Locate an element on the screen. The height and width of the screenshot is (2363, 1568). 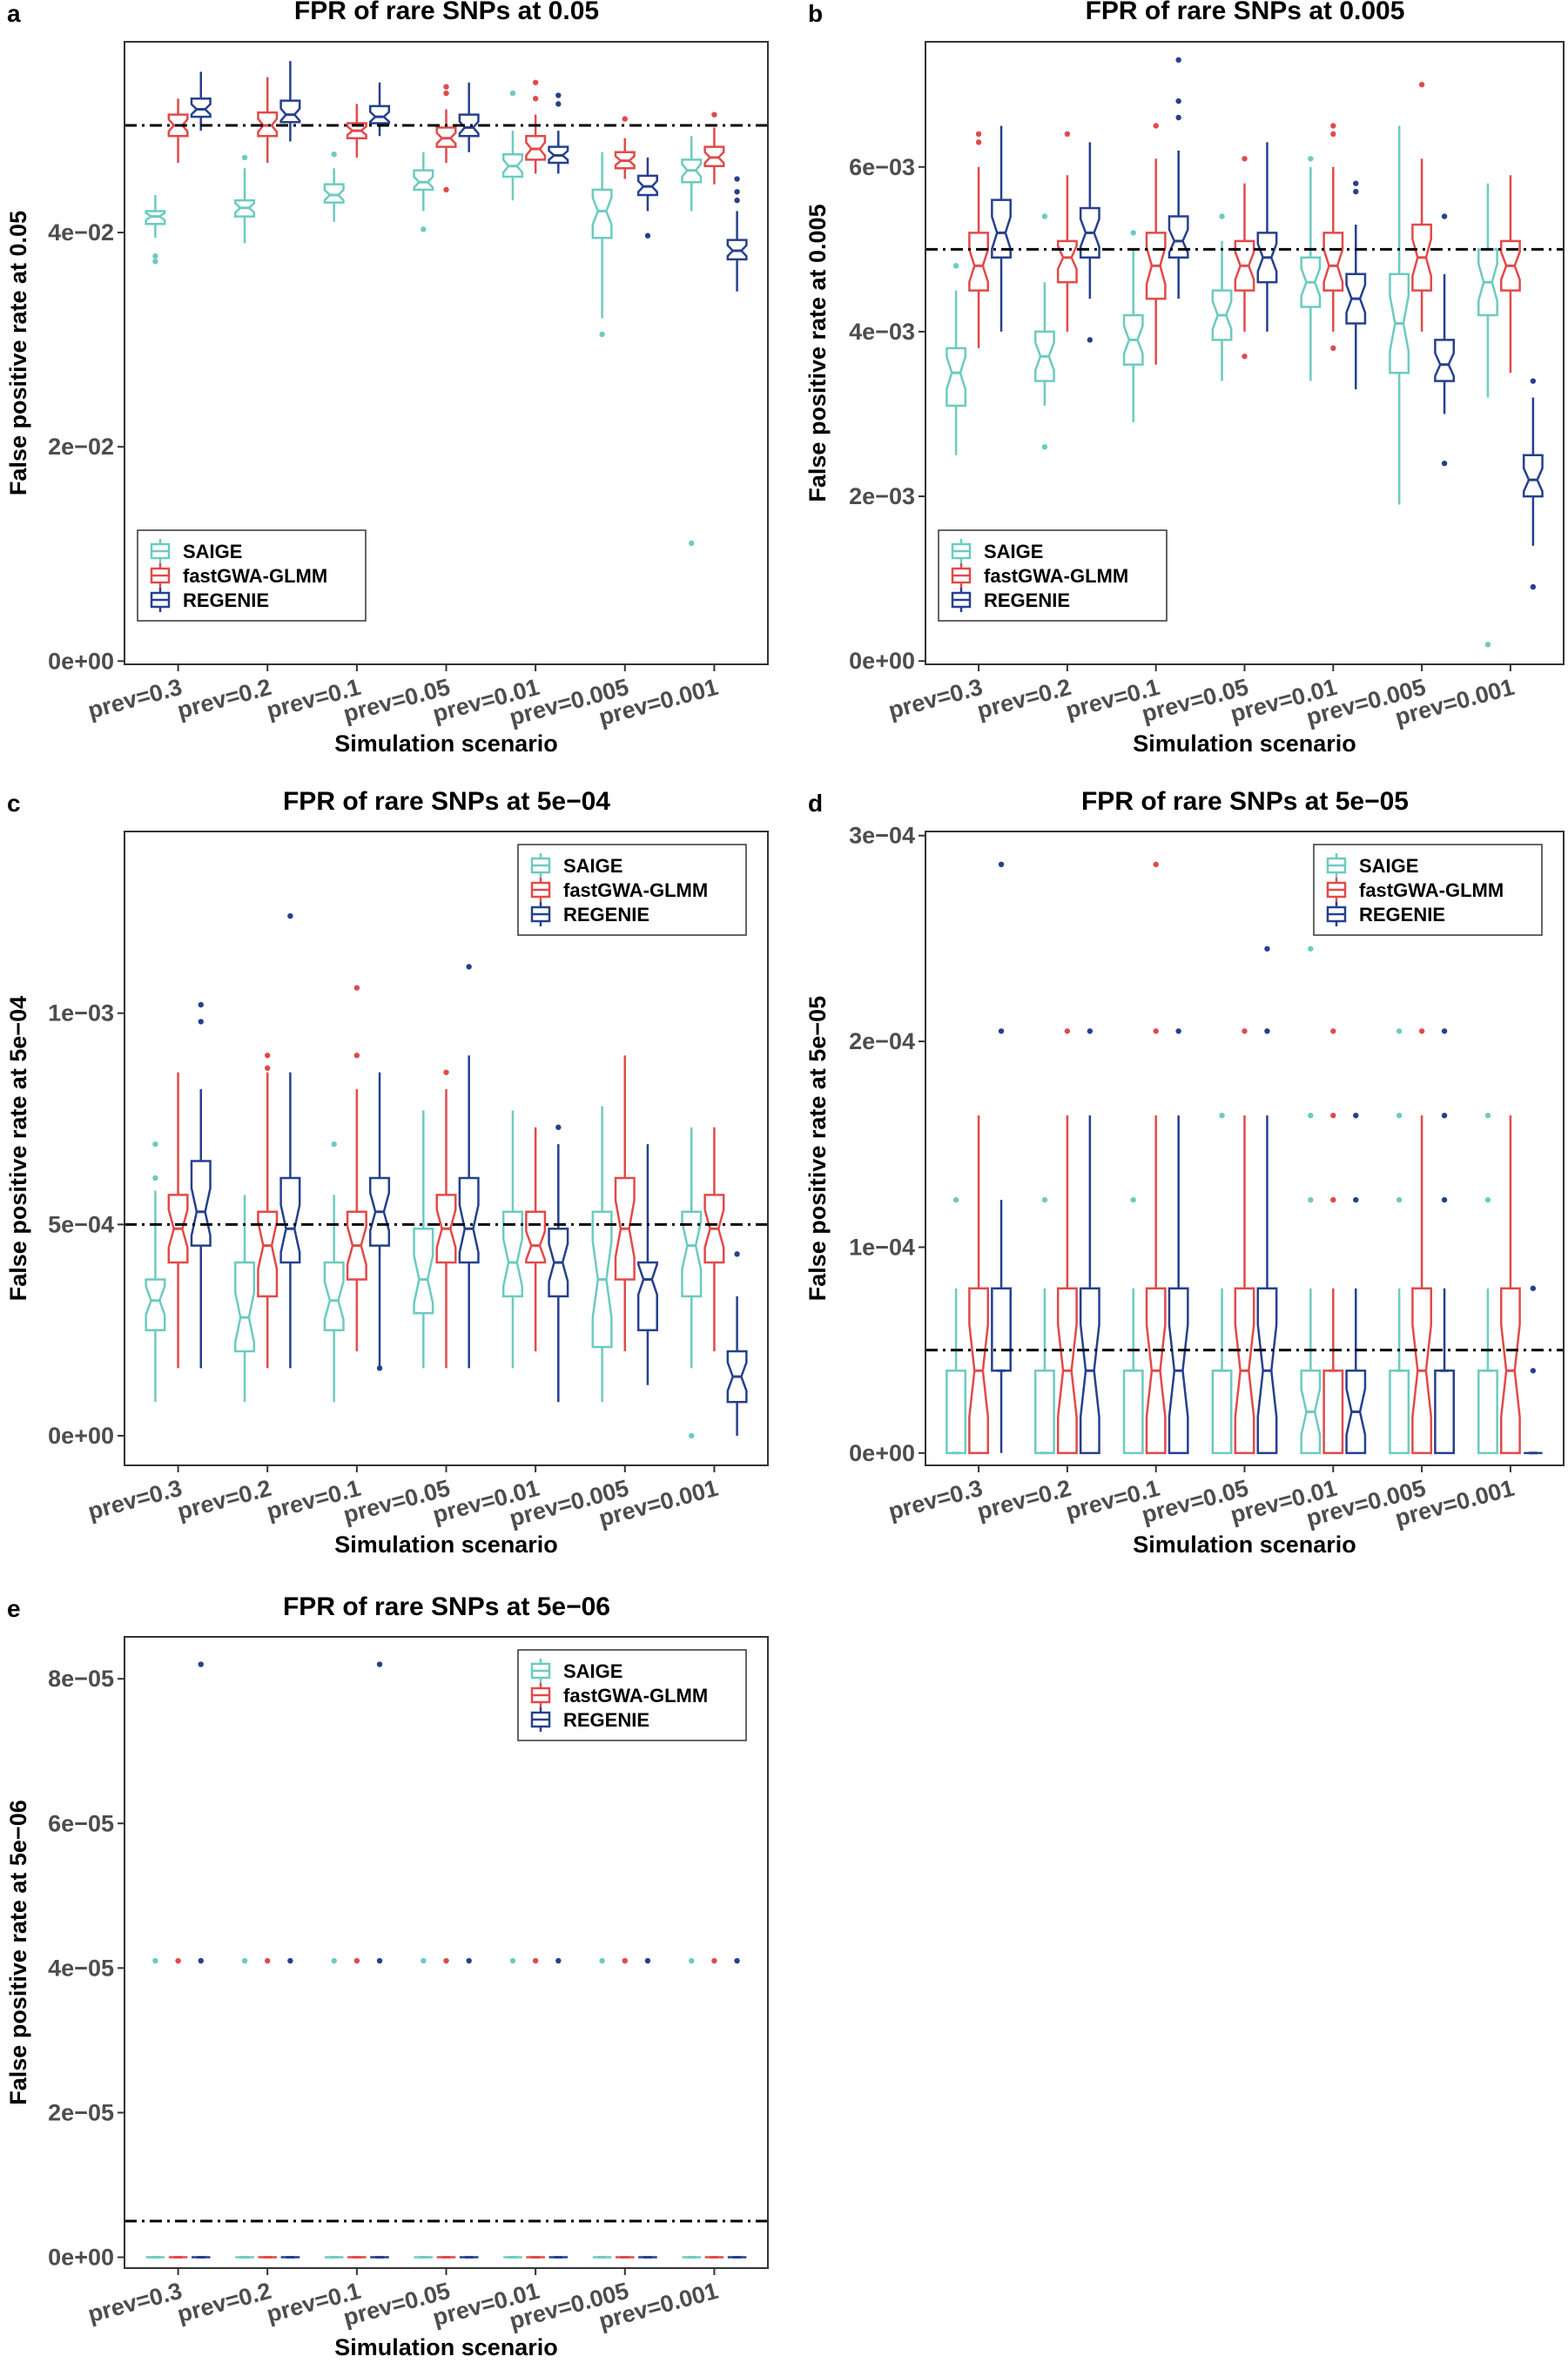
legend-label: REGENIE is located at coordinates (226, 600).